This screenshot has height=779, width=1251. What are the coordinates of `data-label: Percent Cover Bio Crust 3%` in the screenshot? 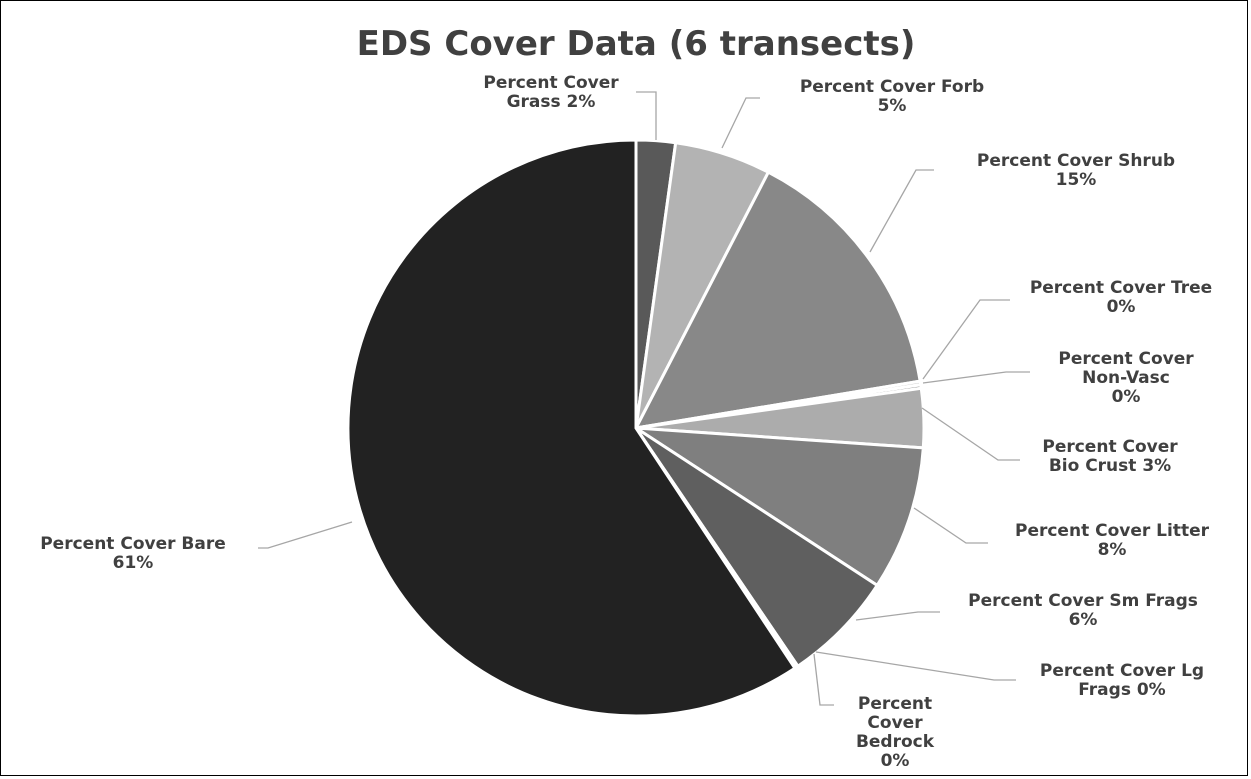 It's located at (1110, 456).